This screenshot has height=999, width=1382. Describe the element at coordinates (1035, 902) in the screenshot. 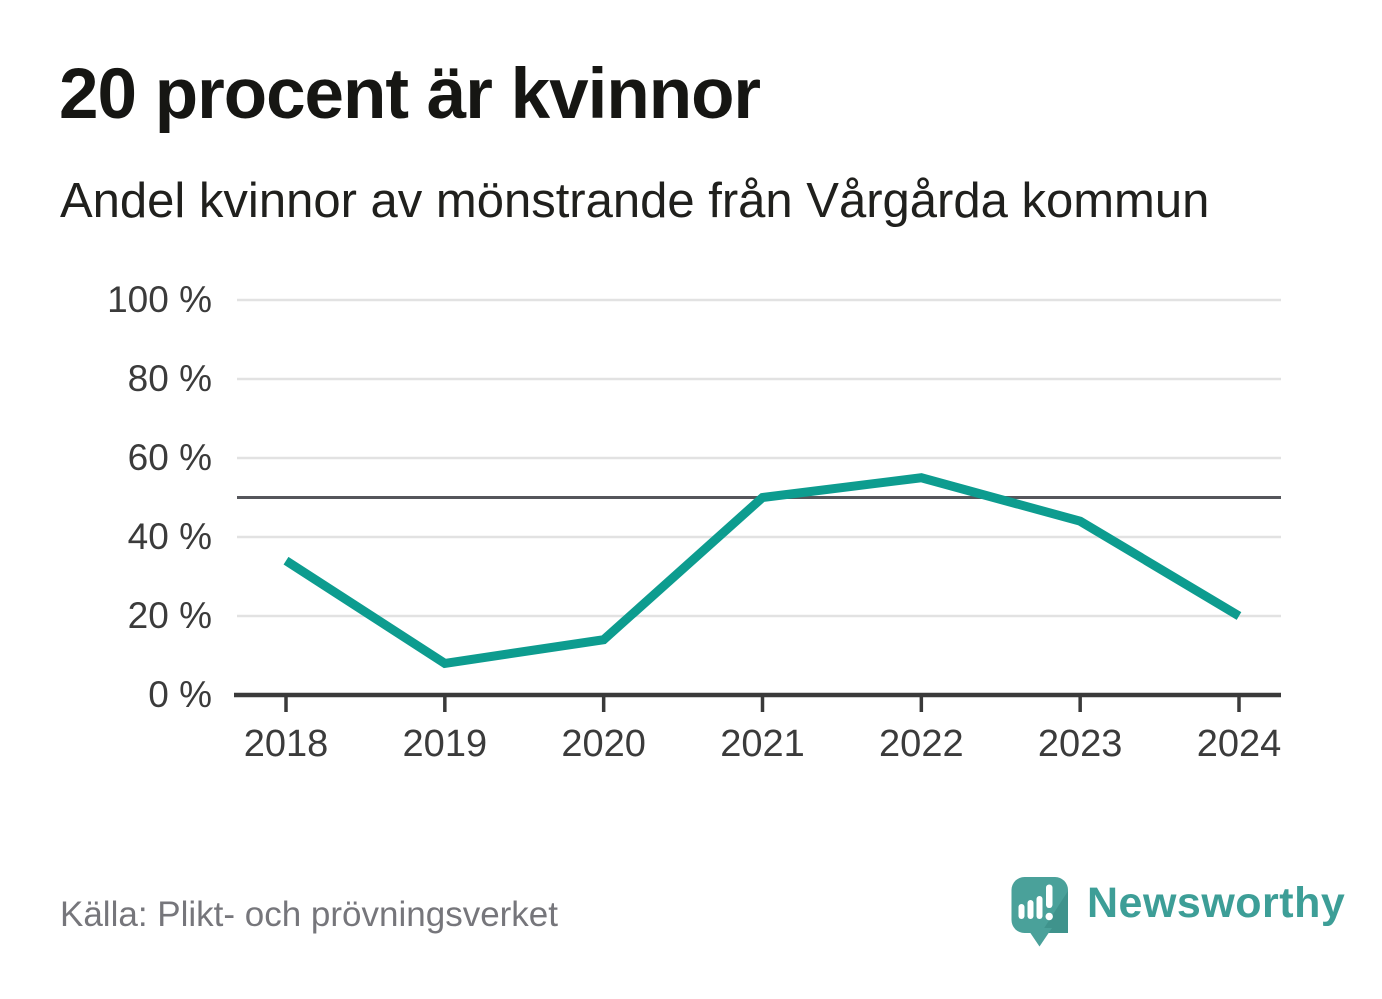

I see `bar-chart-glyph` at that location.